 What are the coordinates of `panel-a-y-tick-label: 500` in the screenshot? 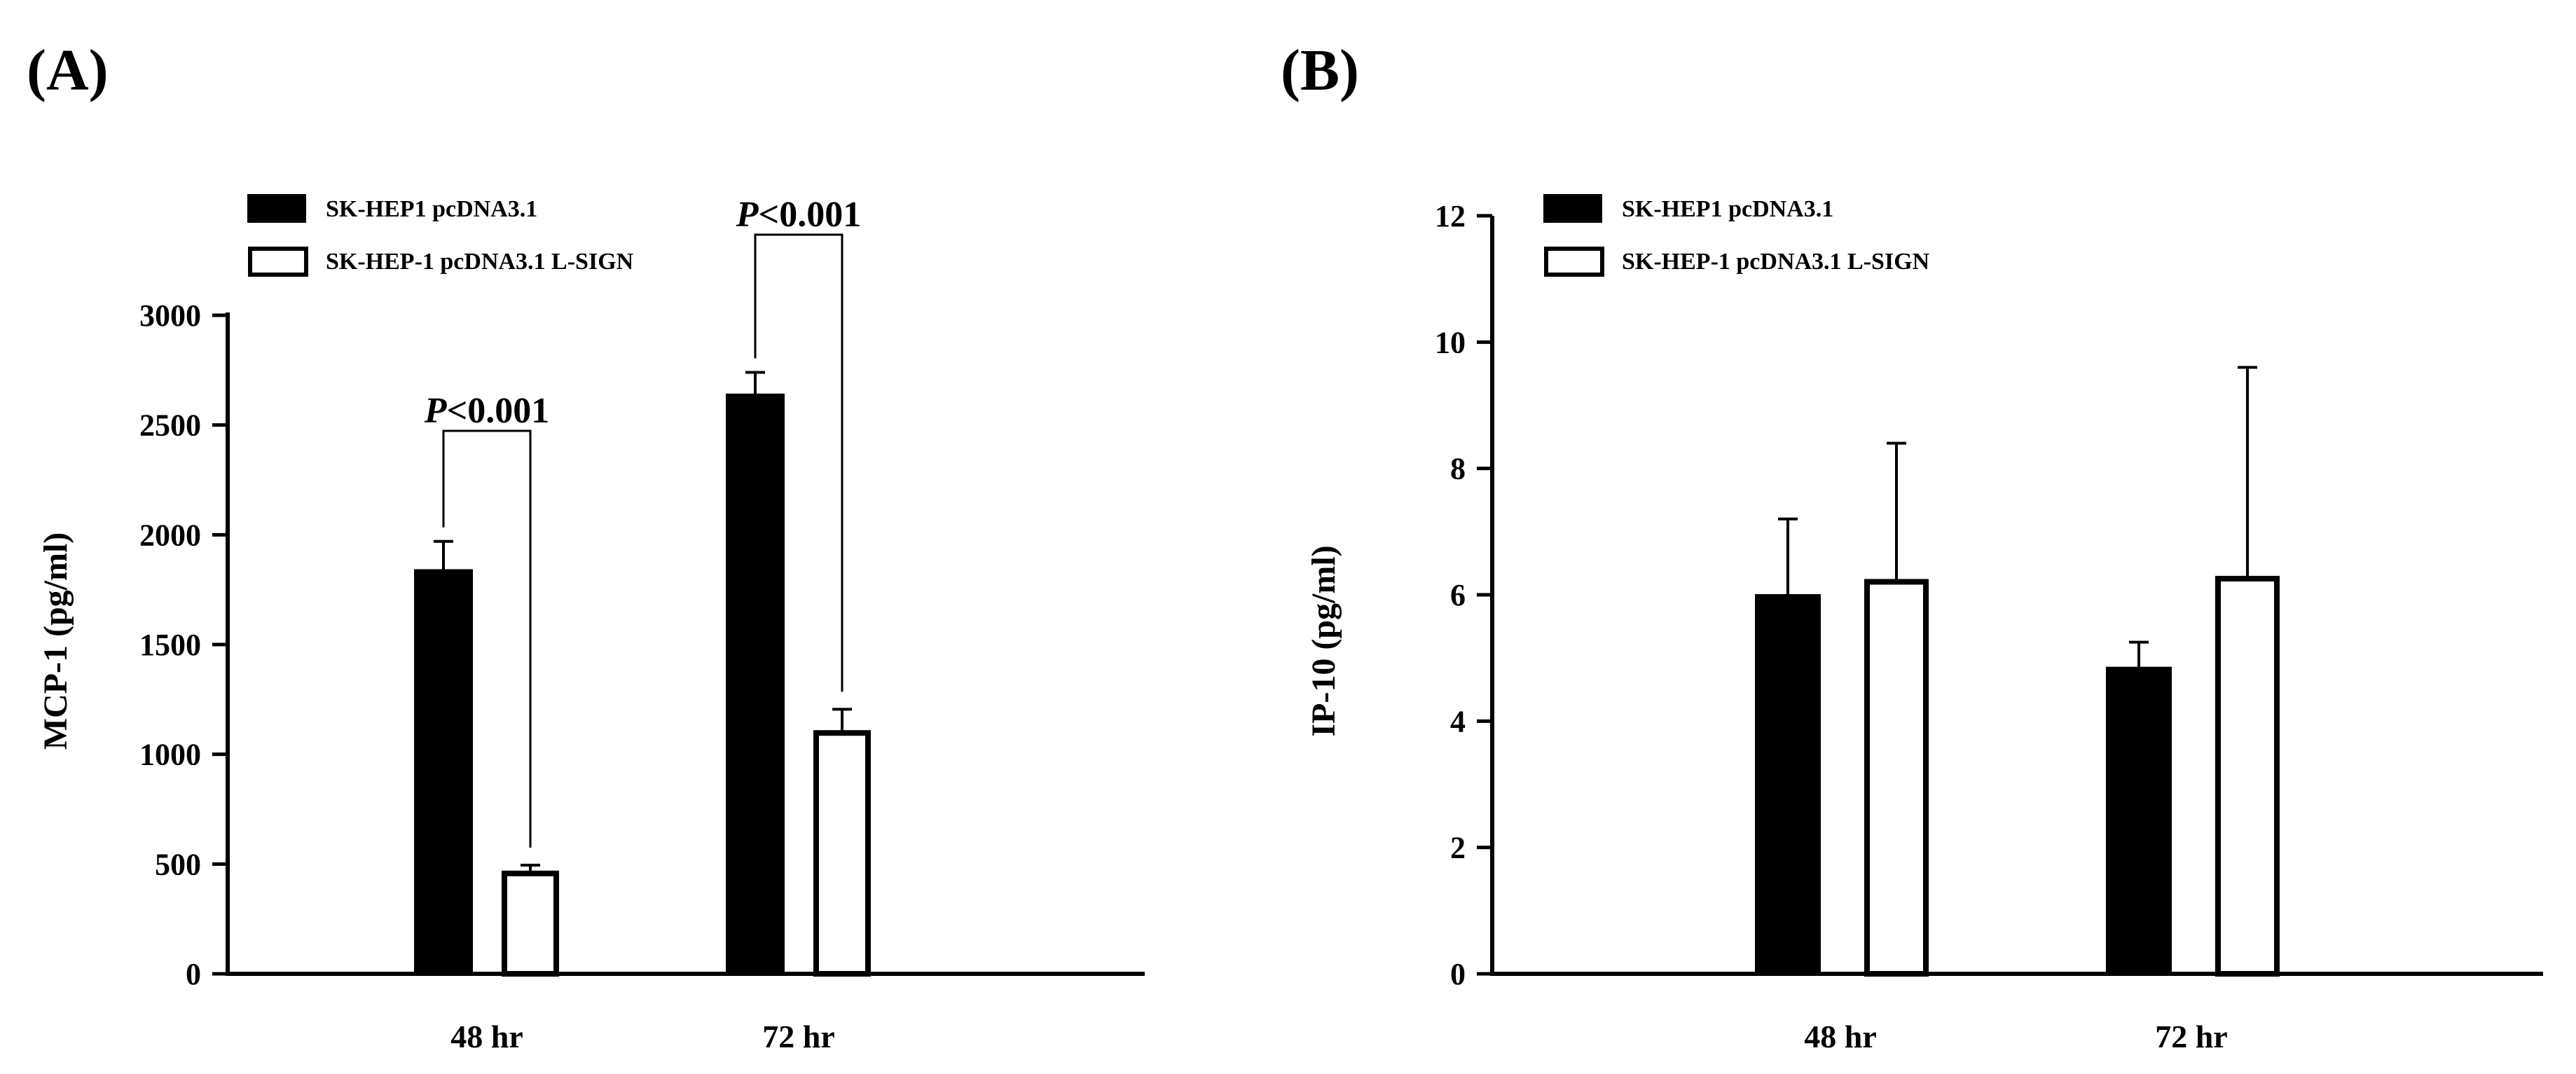 It's located at (178, 864).